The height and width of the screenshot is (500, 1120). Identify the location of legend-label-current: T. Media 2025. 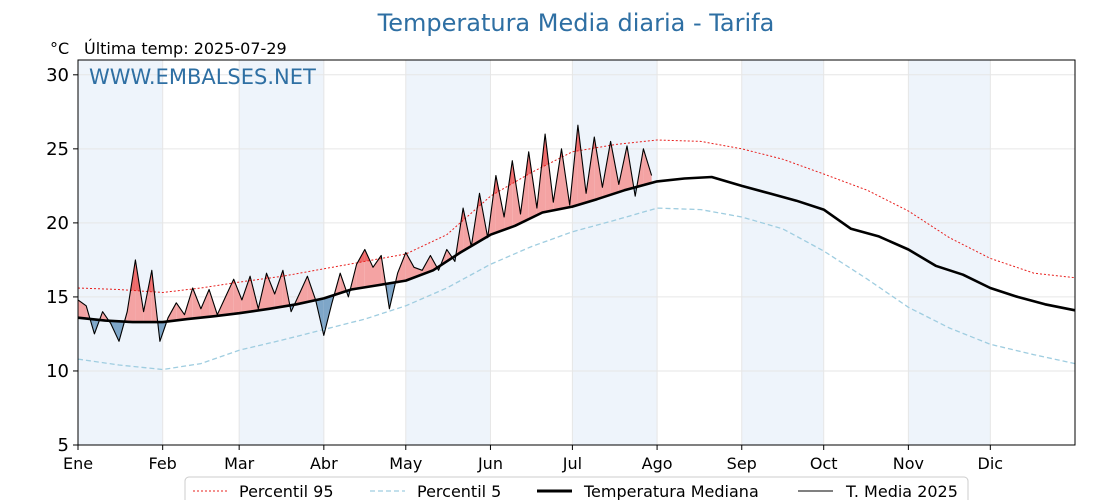
(901, 491).